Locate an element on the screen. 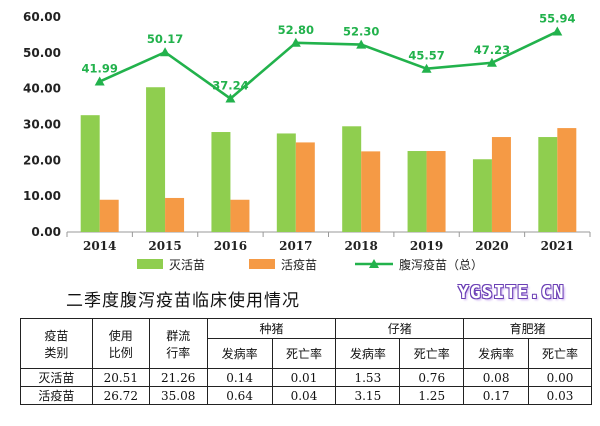 Image resolution: width=600 pixels, height=426 pixels. table-cell: 0.08 is located at coordinates (496, 377).